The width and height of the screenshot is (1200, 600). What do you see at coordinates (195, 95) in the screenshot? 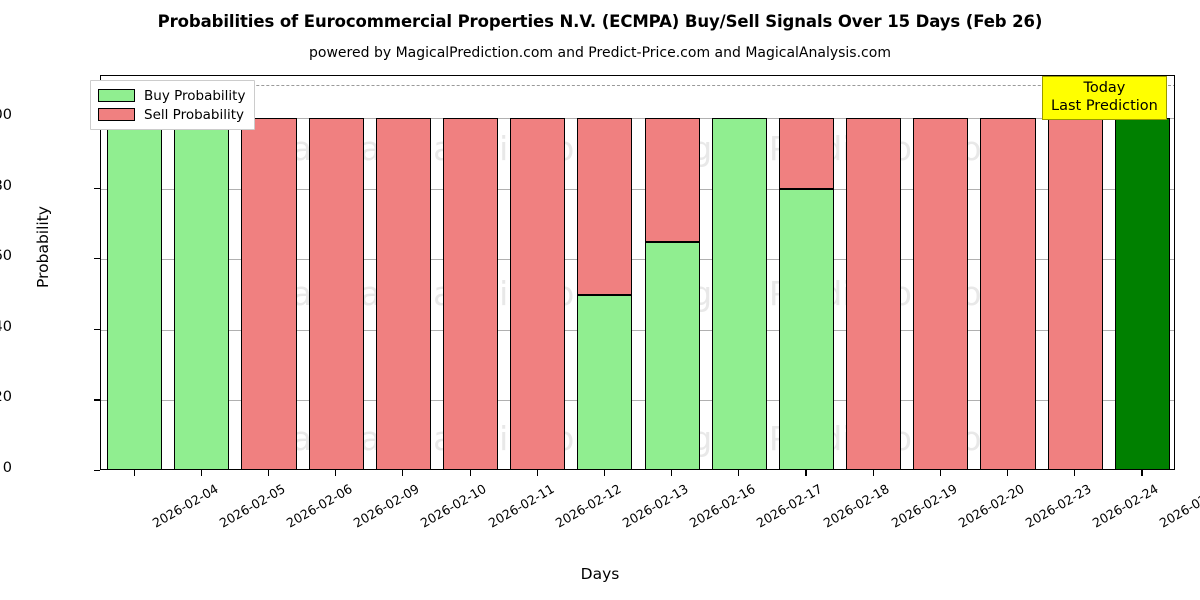
I see `legend-label: Buy Probability` at bounding box center [195, 95].